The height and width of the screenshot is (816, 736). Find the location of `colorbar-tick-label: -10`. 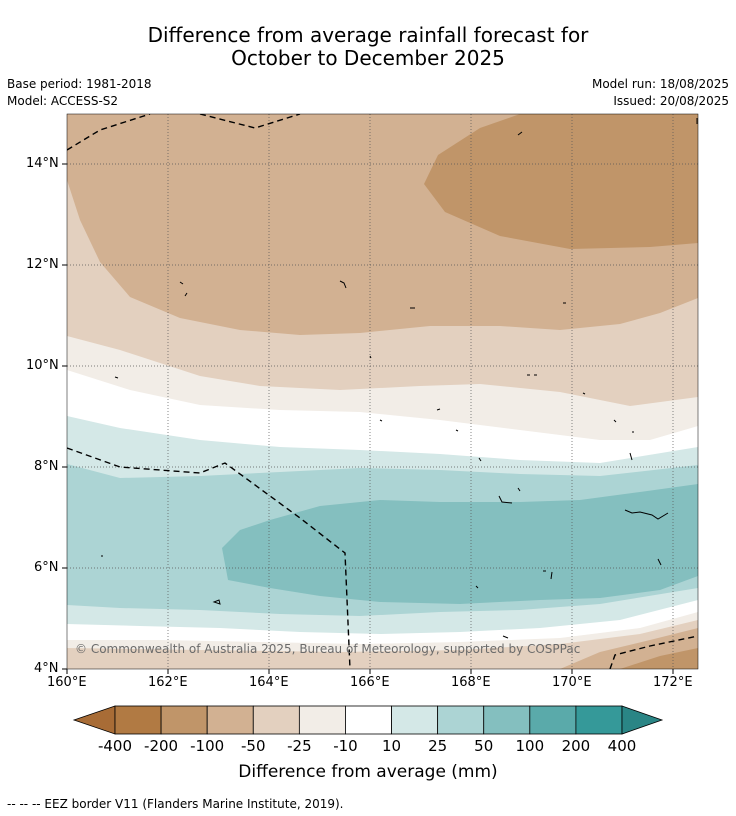

colorbar-tick-label: -10 is located at coordinates (345, 746).